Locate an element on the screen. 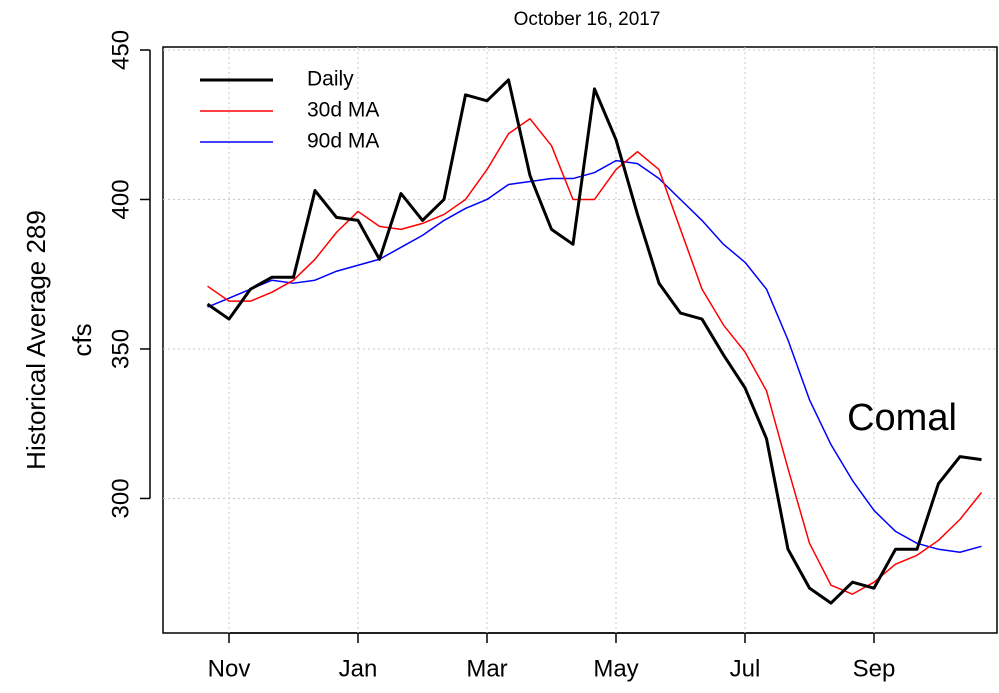 The width and height of the screenshot is (999, 693). x-tick-label: May is located at coordinates (615, 668).